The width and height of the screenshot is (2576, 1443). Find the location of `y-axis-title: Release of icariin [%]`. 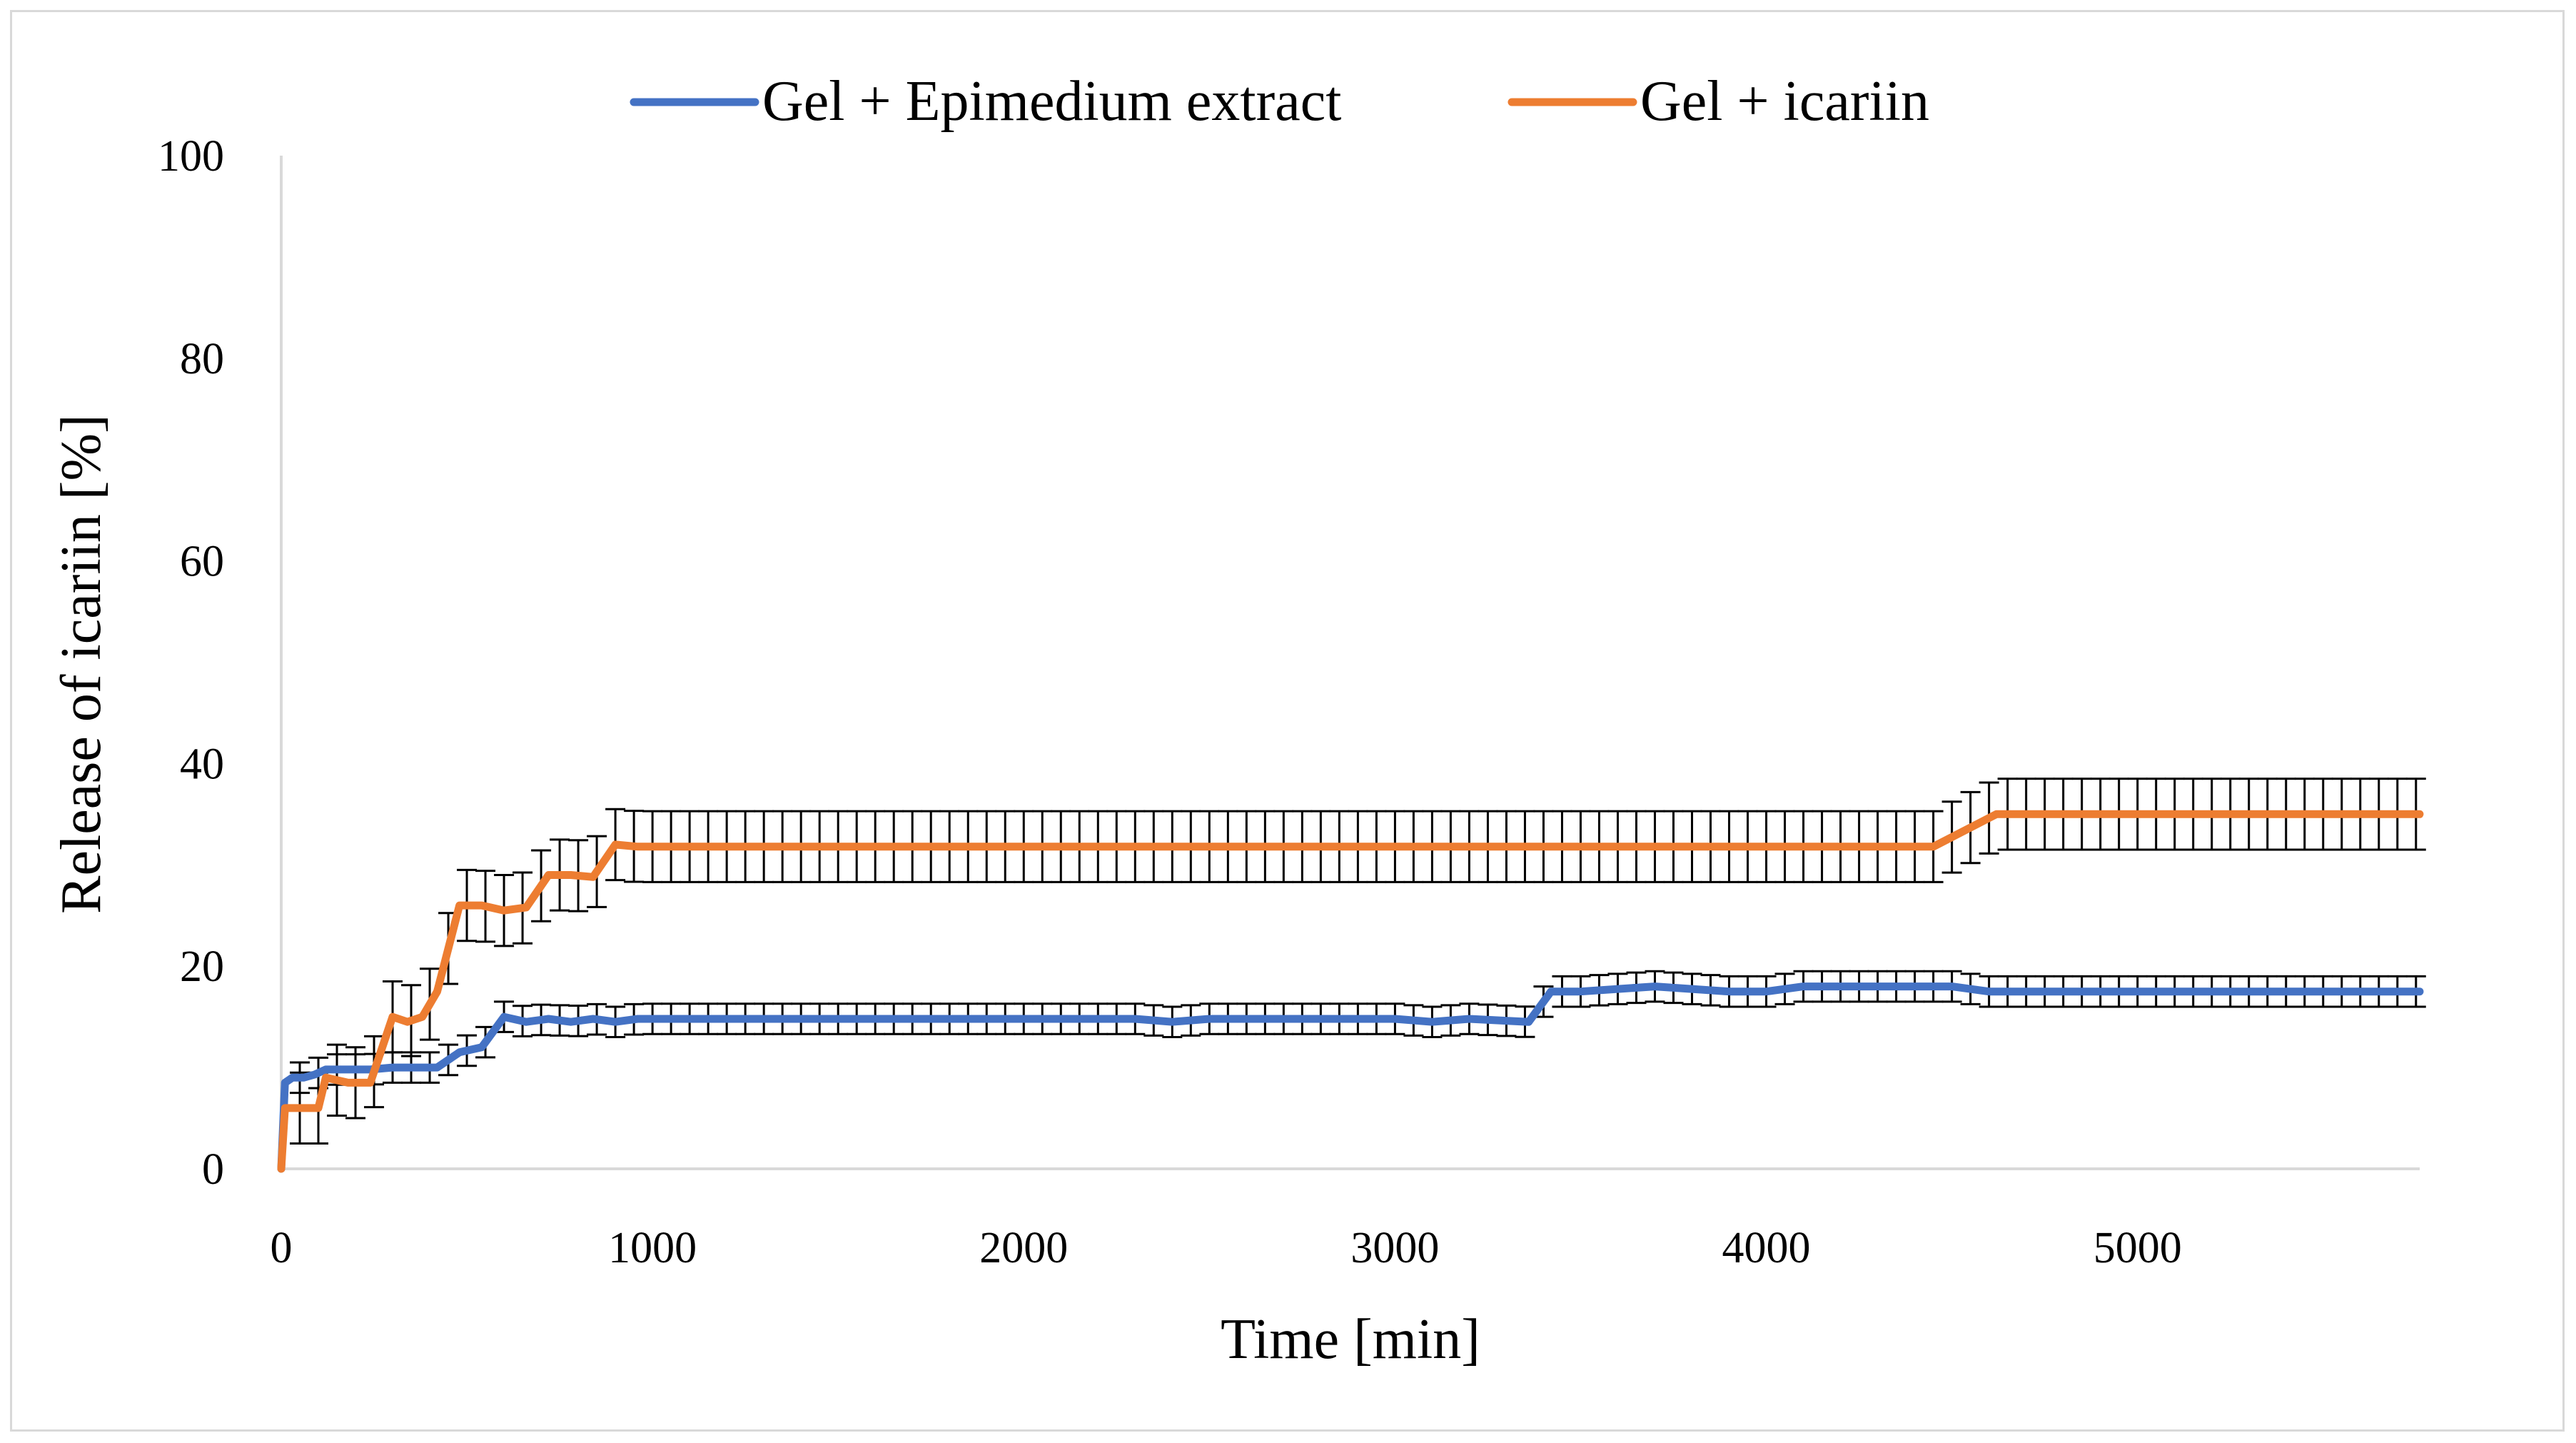

y-axis-title: Release of icariin [%] is located at coordinates (81, 664).